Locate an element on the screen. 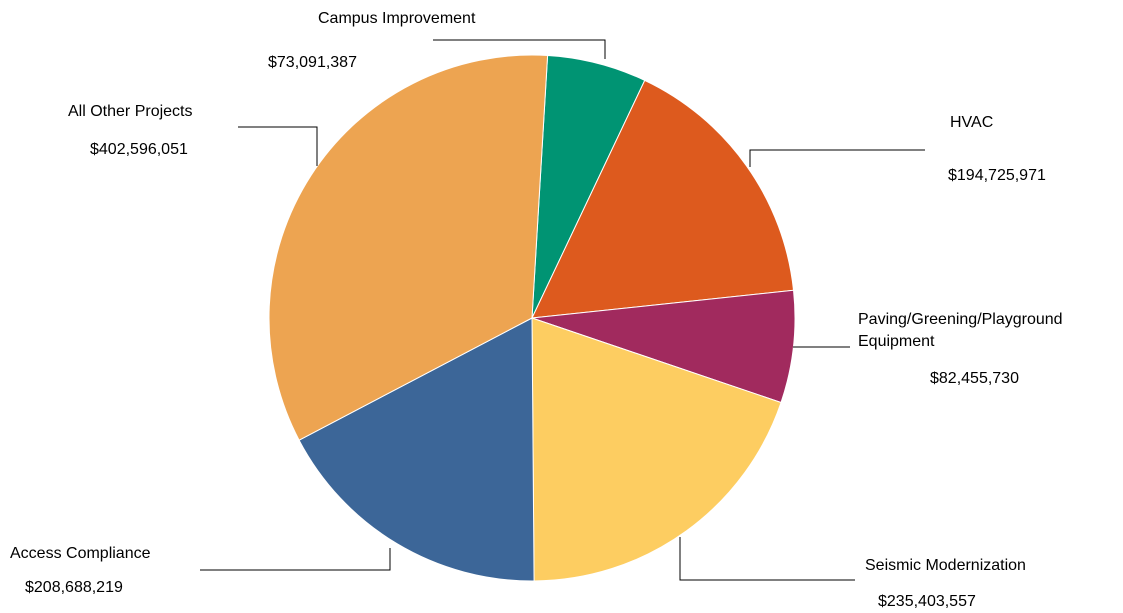 The height and width of the screenshot is (613, 1123). slice-value-seismic-modernization: $235,403,557 is located at coordinates (927, 601).